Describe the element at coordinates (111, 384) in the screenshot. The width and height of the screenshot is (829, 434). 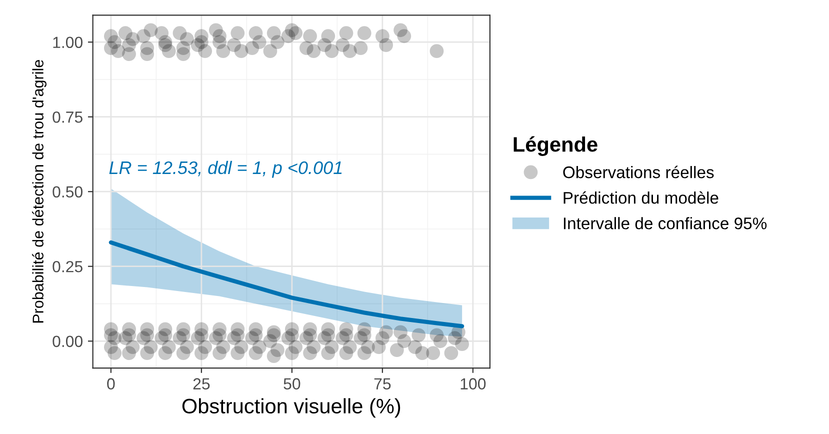
I see `x-tick-label: 0` at that location.